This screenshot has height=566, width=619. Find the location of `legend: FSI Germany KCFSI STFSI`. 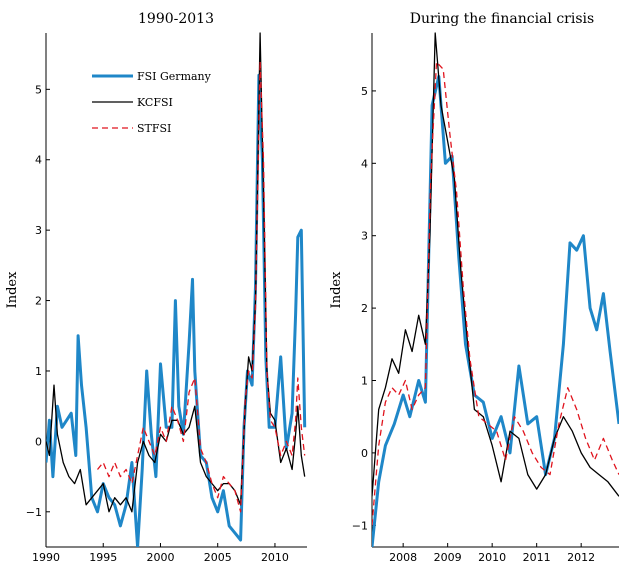

legend: FSI Germany KCFSI STFSI is located at coordinates (152, 102).